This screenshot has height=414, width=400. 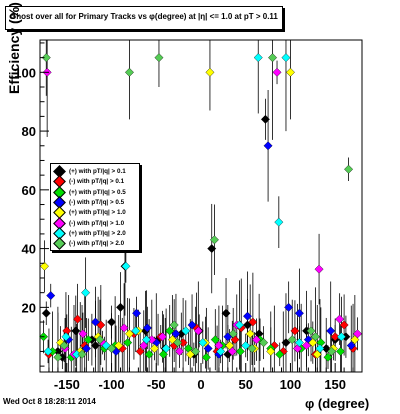 I want to click on x-tick-label: 50, so click(x=245, y=384).